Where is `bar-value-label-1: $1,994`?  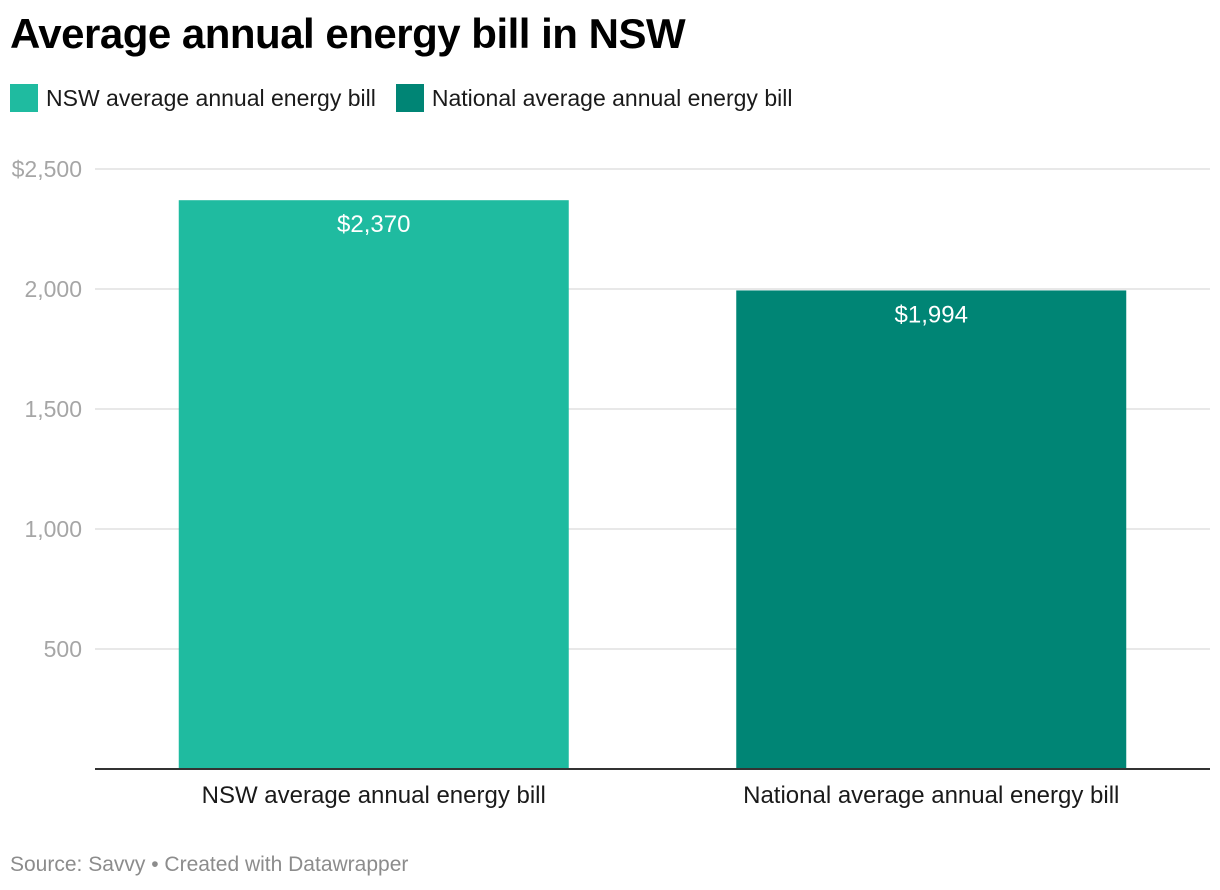 bar-value-label-1: $1,994 is located at coordinates (931, 314).